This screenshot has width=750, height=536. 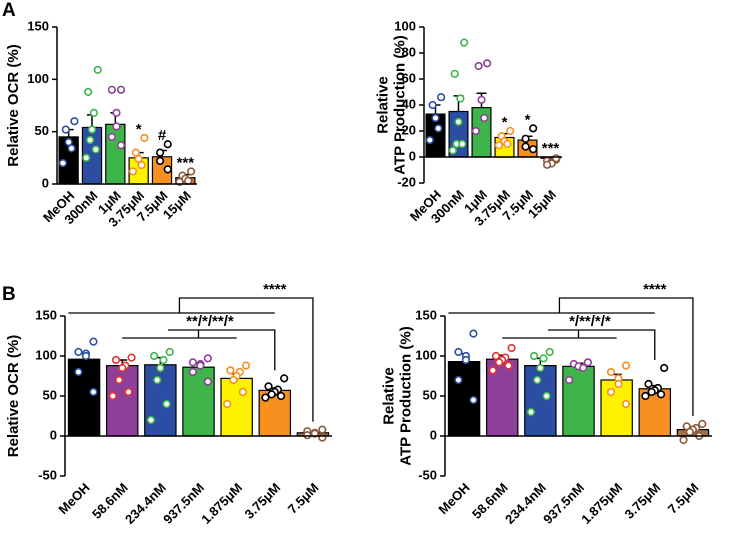 What do you see at coordinates (505, 122) in the screenshot?
I see `significance-label: *` at bounding box center [505, 122].